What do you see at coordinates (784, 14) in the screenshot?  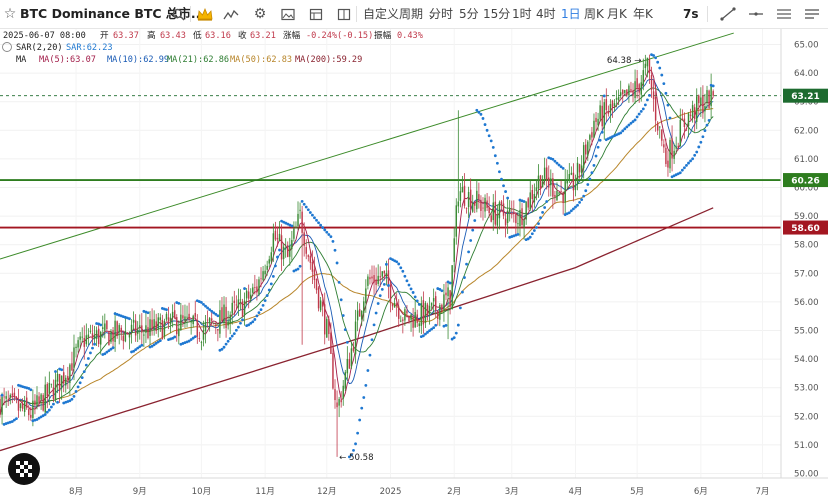 I see `parallel-lines-icon` at bounding box center [784, 14].